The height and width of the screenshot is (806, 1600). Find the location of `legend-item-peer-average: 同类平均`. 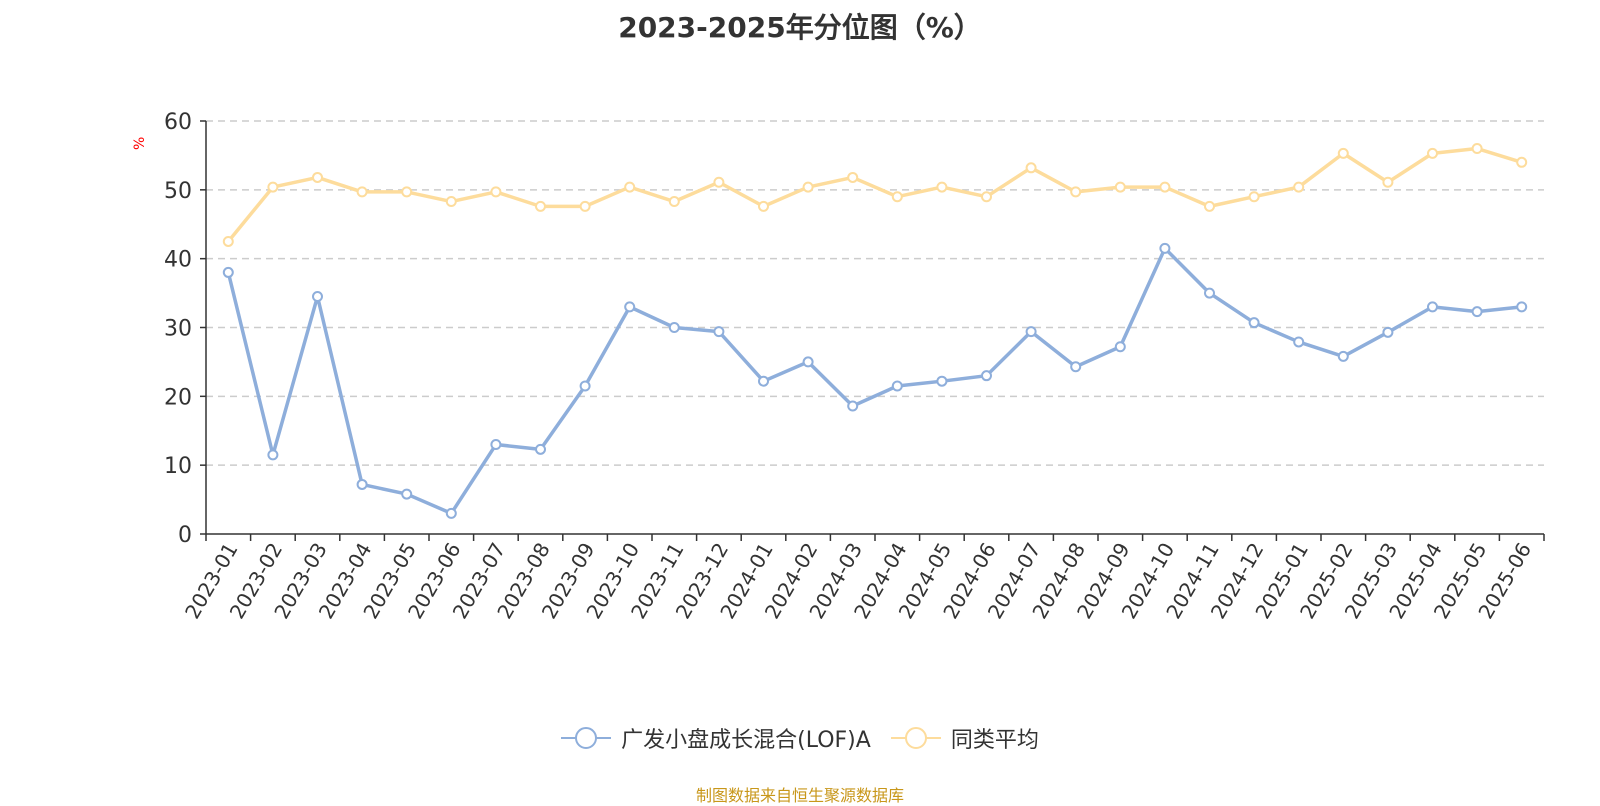

legend-item-peer-average: 同类平均 is located at coordinates (964, 738).